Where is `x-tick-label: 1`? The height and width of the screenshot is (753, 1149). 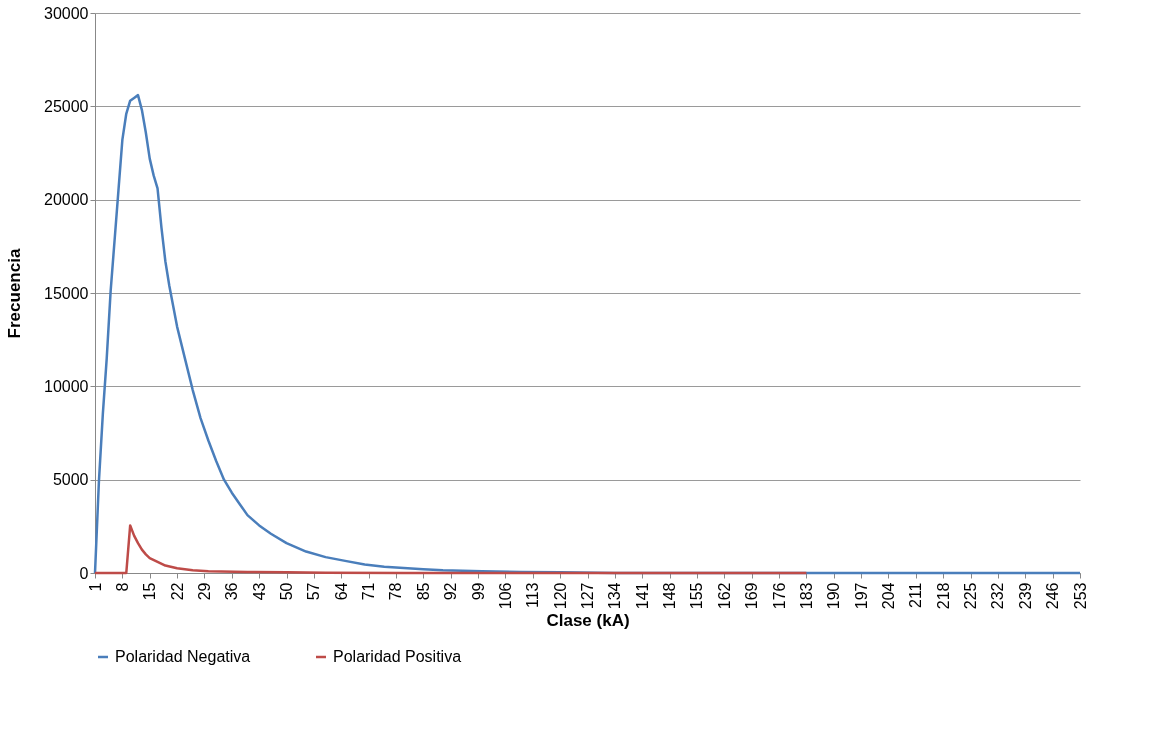 x-tick-label: 1 is located at coordinates (95, 587).